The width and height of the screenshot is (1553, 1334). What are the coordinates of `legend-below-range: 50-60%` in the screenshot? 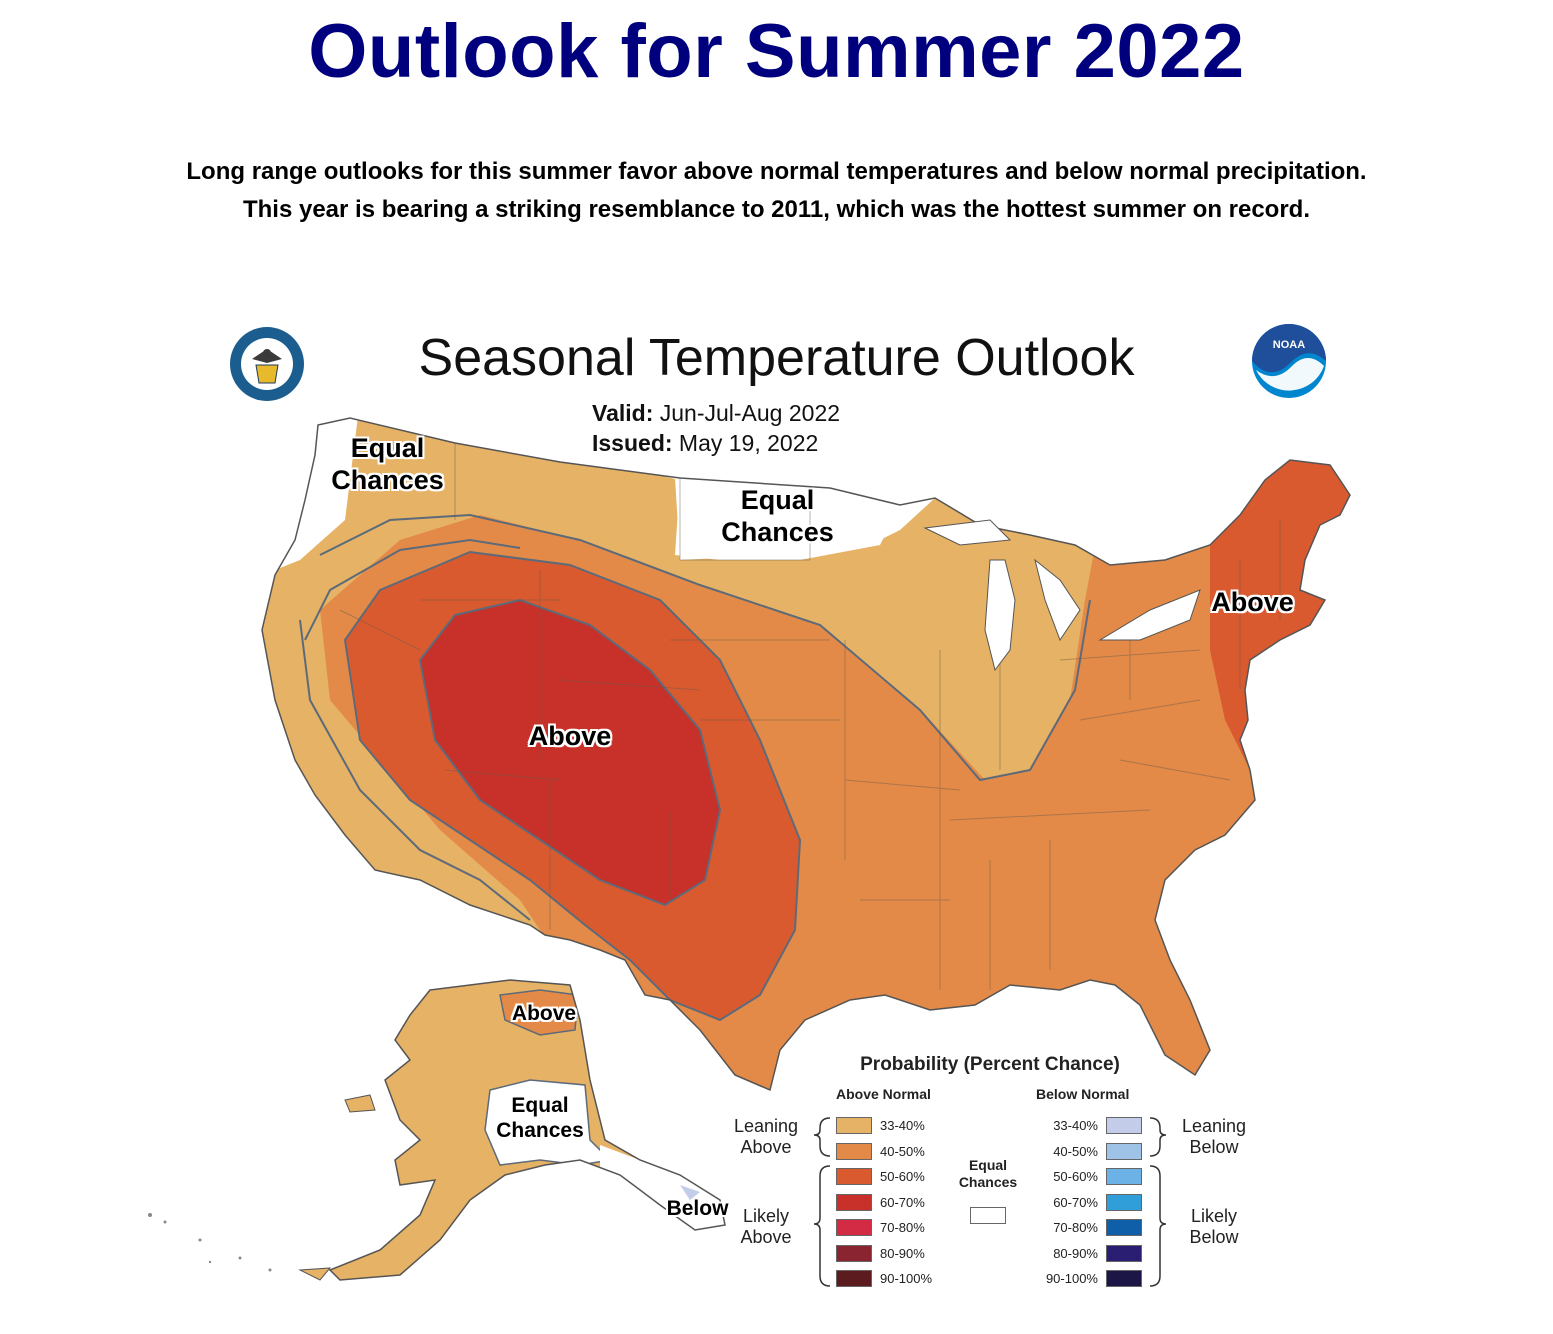 It's located at (1075, 1176).